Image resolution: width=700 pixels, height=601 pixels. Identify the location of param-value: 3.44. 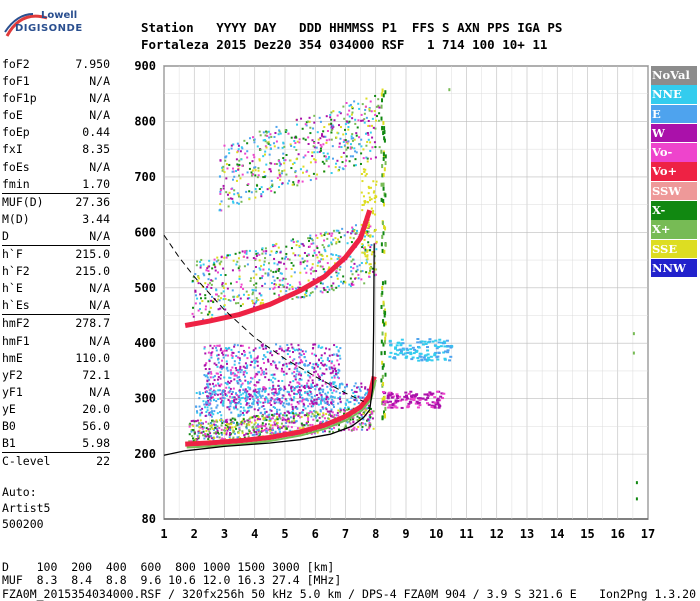
(96, 218).